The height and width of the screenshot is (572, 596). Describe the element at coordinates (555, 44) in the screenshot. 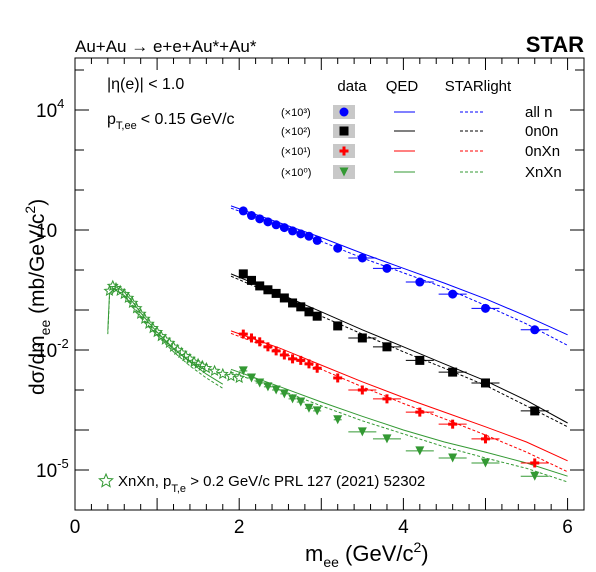

I see `experiment-label: STAR` at that location.